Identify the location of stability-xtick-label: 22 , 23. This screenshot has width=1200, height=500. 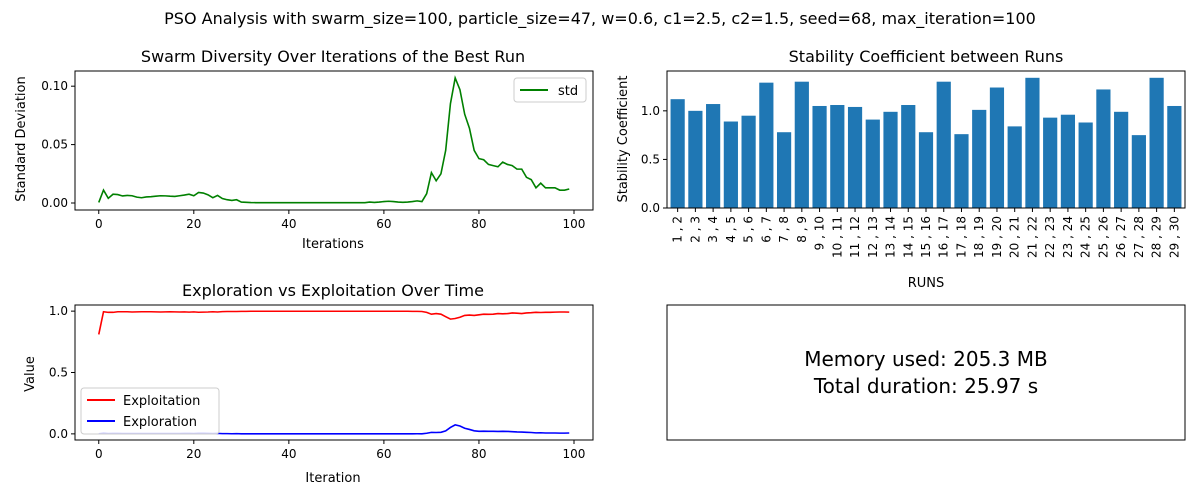
(1050, 237).